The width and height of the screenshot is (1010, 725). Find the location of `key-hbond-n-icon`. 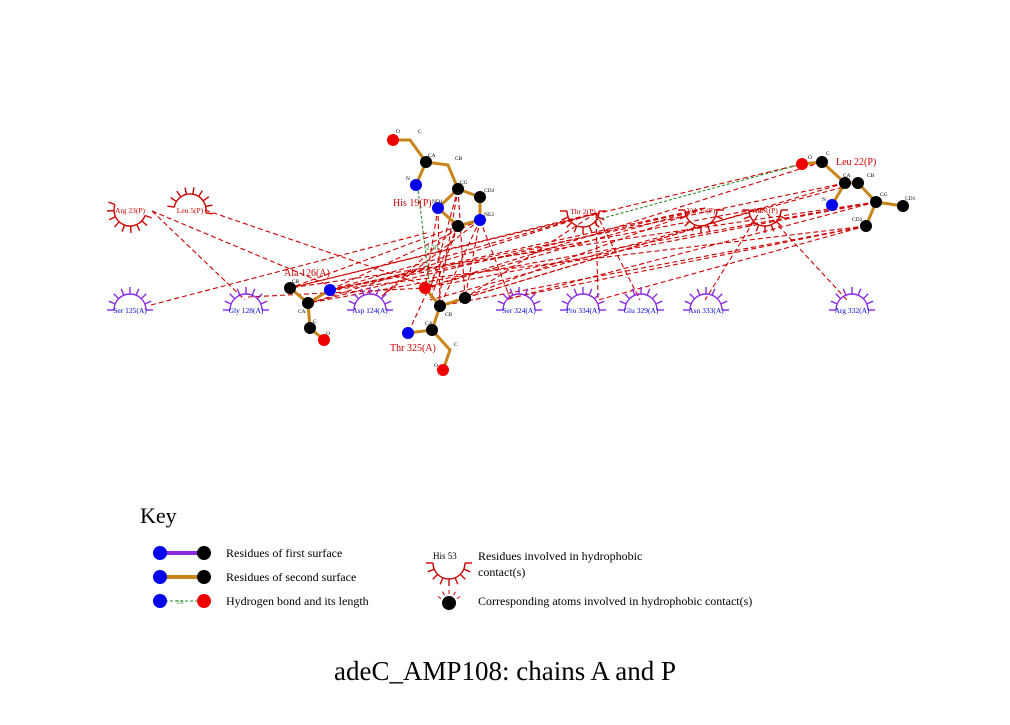

key-hbond-n-icon is located at coordinates (160, 601).